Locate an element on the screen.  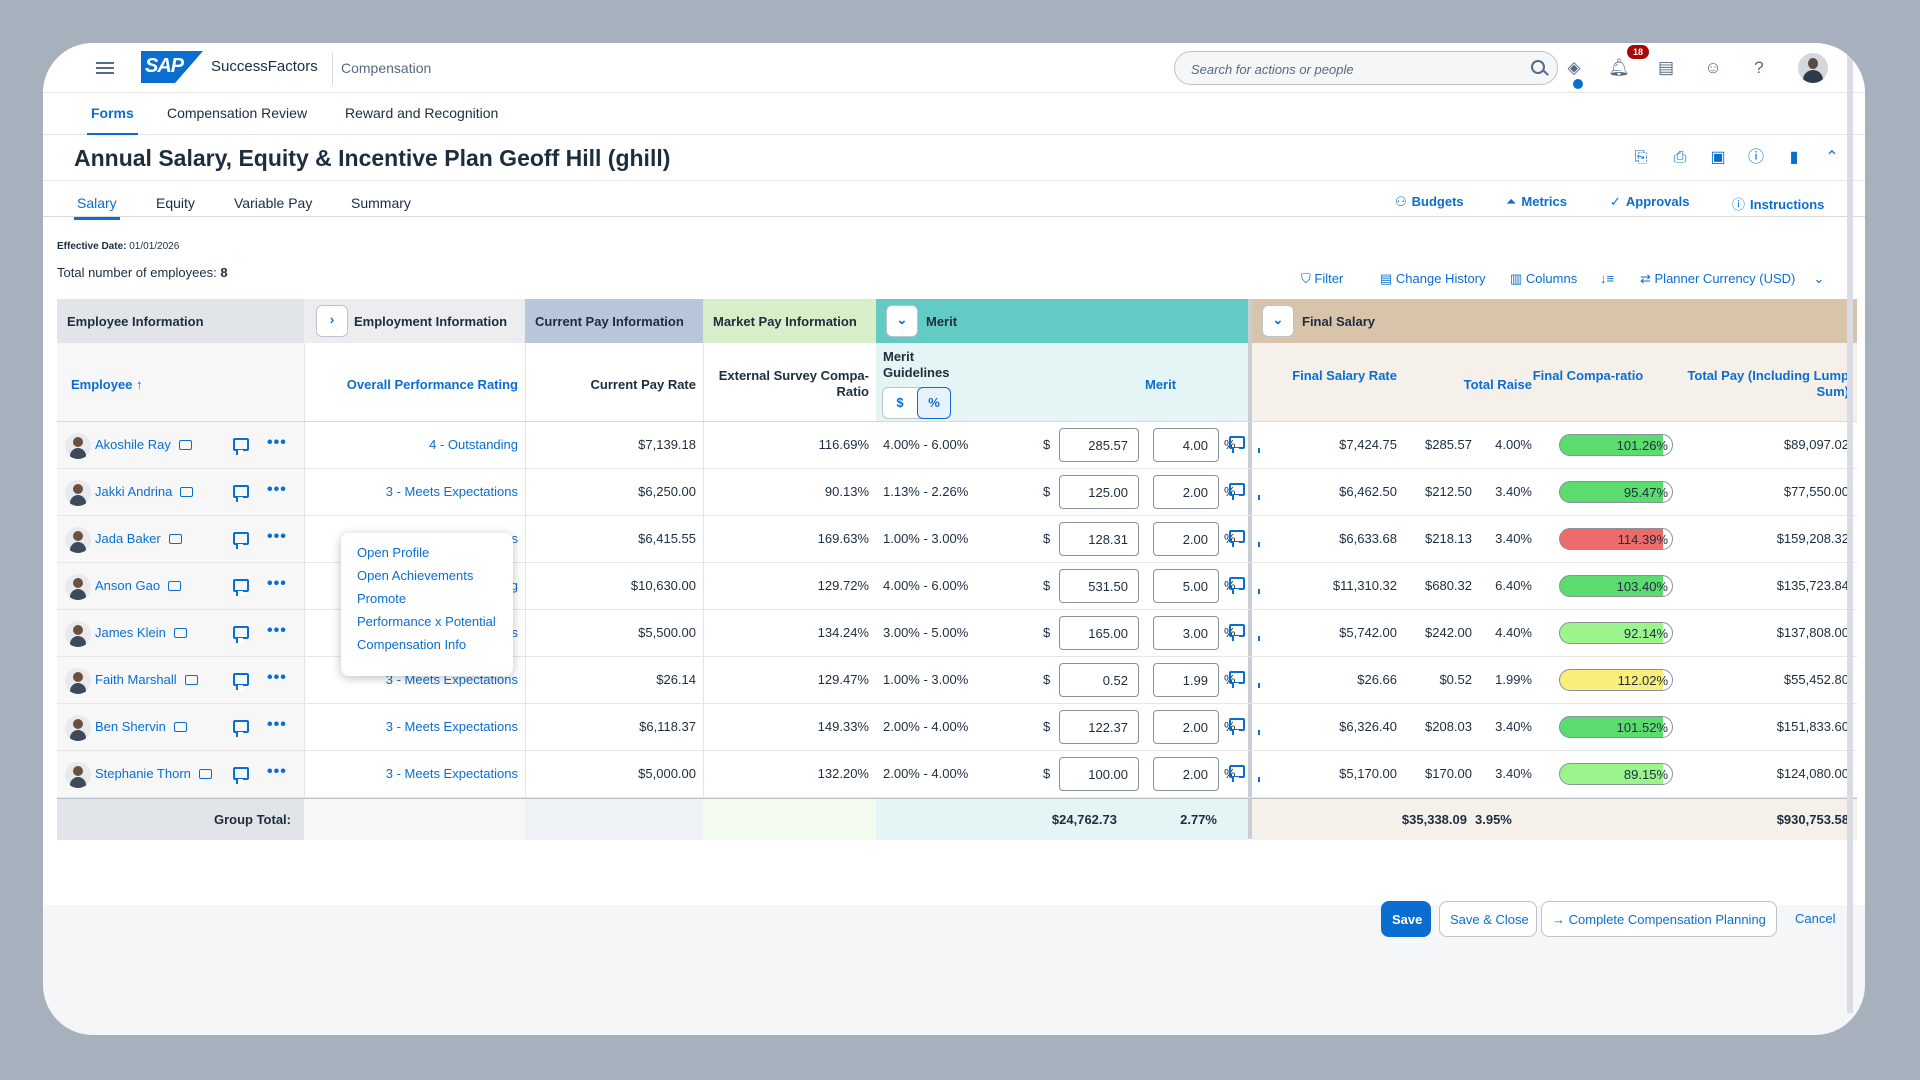
employee-name-link: Faith Marshall is located at coordinates (146, 679).